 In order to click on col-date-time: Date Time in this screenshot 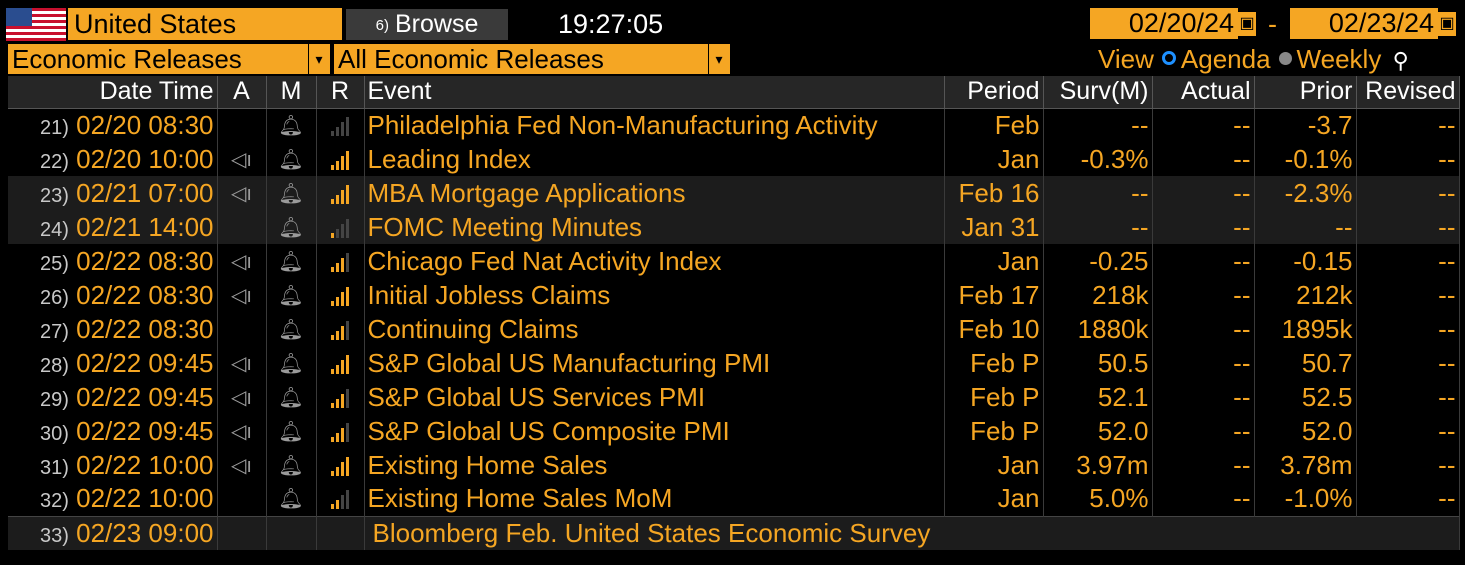, I will do `click(113, 92)`.